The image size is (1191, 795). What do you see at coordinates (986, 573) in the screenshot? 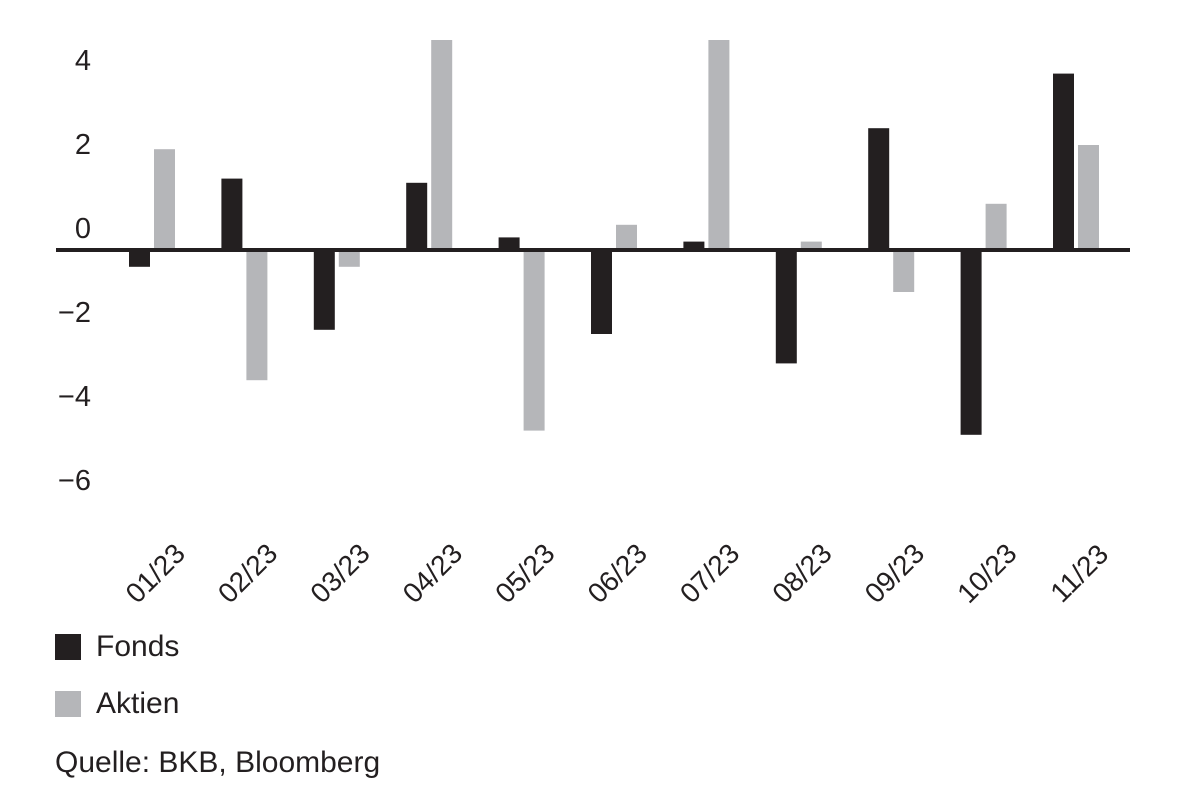
I see `x-tick-label: 10/23` at bounding box center [986, 573].